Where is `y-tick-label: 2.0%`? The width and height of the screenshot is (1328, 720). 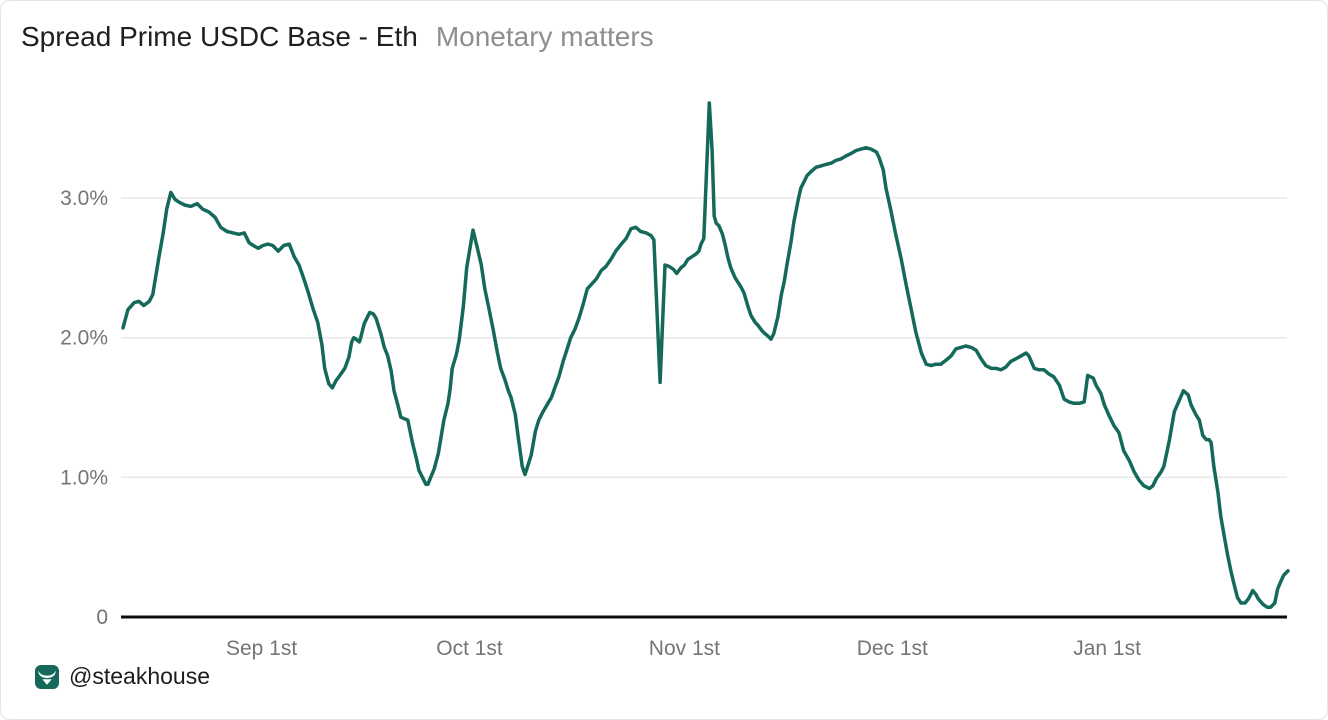
y-tick-label: 2.0% is located at coordinates (84, 338).